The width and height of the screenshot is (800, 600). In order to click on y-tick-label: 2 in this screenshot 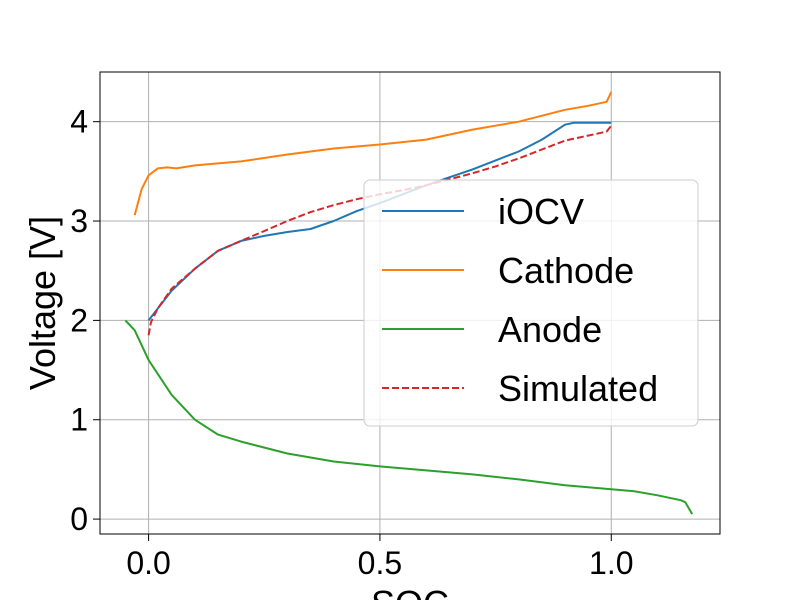, I will do `click(79, 320)`.